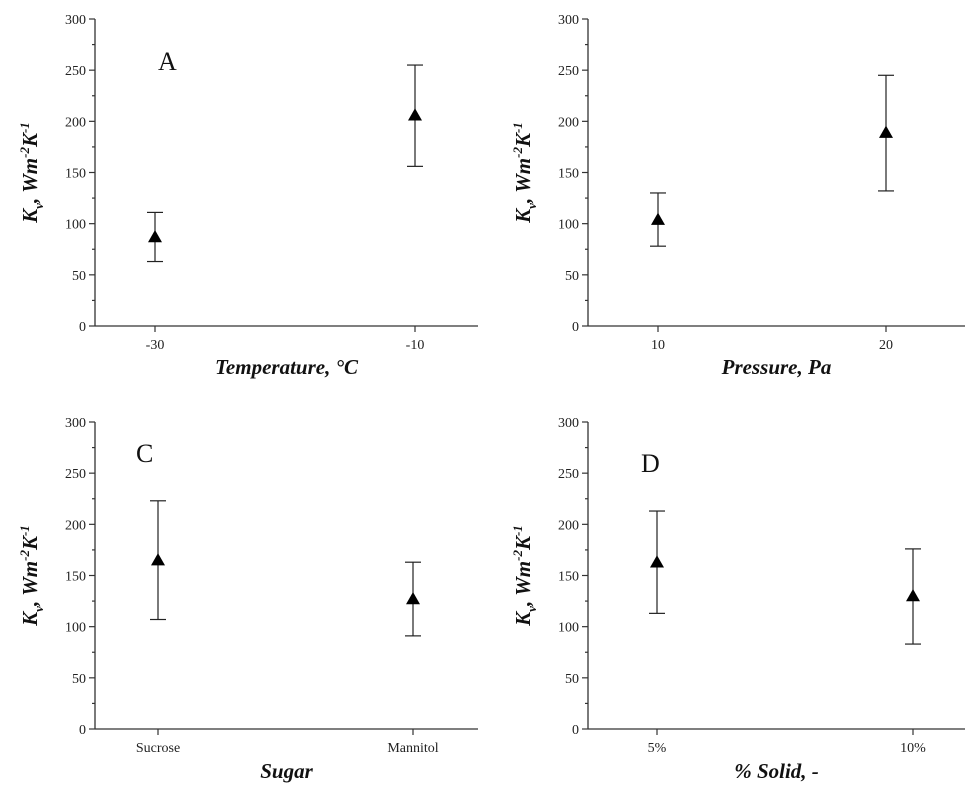 This screenshot has width=966, height=785. Describe the element at coordinates (167, 61) in the screenshot. I see `panel-label: A` at that location.